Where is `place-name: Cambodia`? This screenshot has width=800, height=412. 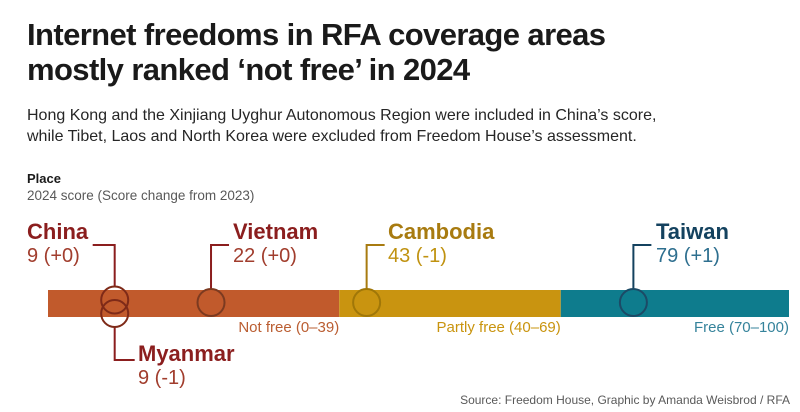 place-name: Cambodia is located at coordinates (441, 231).